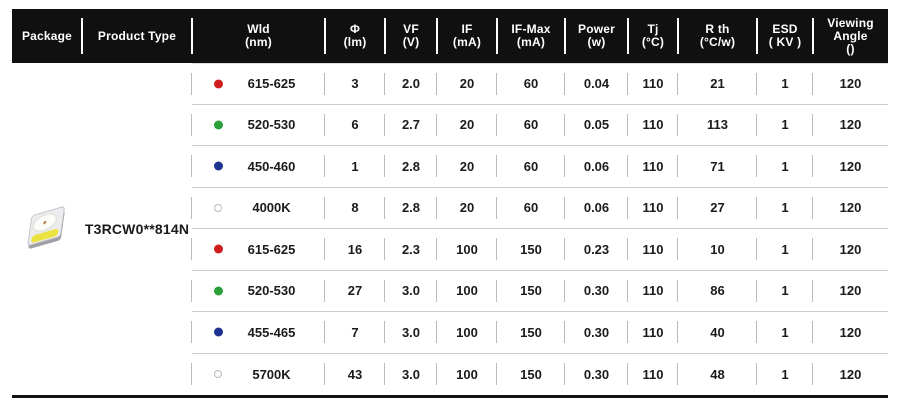 The height and width of the screenshot is (408, 900). Describe the element at coordinates (850, 48) in the screenshot. I see `header-unit: ()` at that location.